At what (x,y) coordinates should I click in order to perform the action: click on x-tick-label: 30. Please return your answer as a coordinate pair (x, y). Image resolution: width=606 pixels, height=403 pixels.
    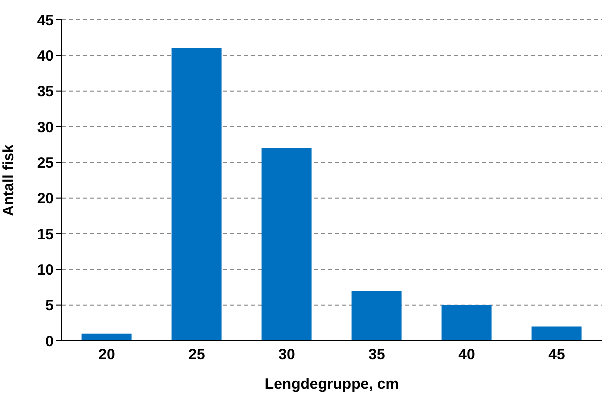
    Looking at the image, I should click on (287, 355).